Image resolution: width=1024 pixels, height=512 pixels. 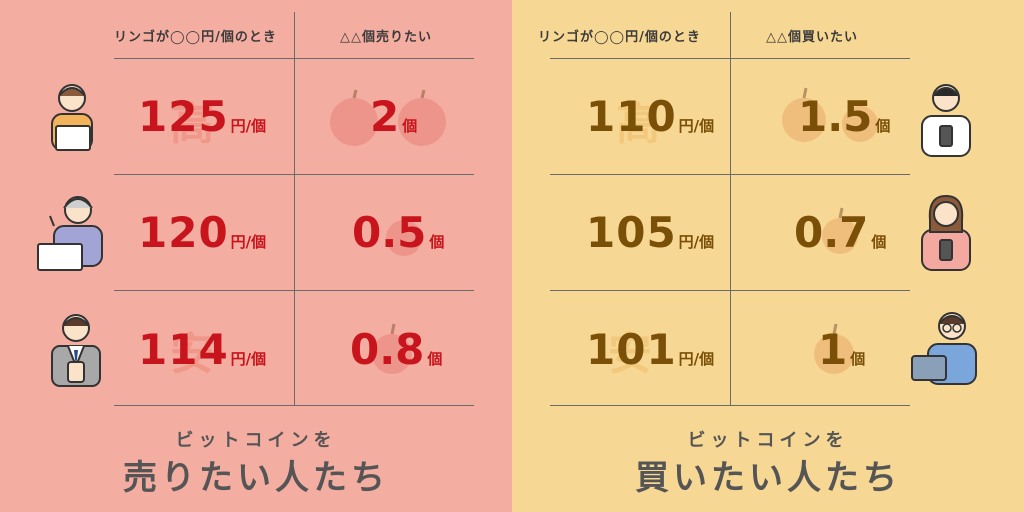 I want to click on buy-price-row-3: 101 円/個, so click(x=650, y=349).